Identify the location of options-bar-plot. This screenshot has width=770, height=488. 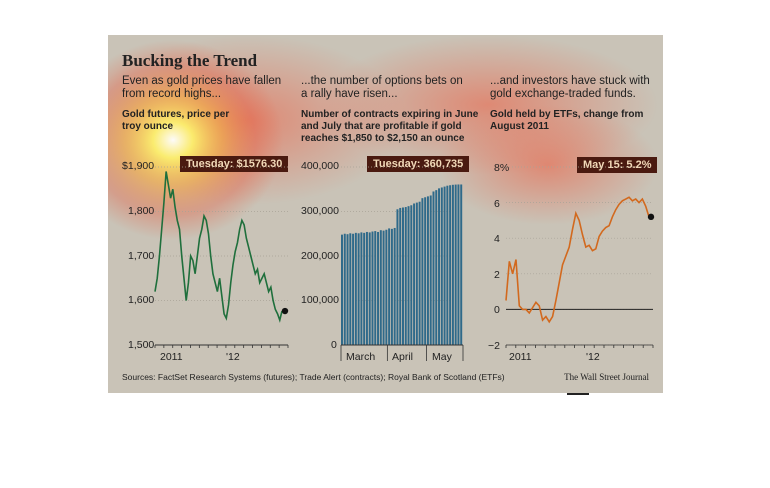
(402, 263).